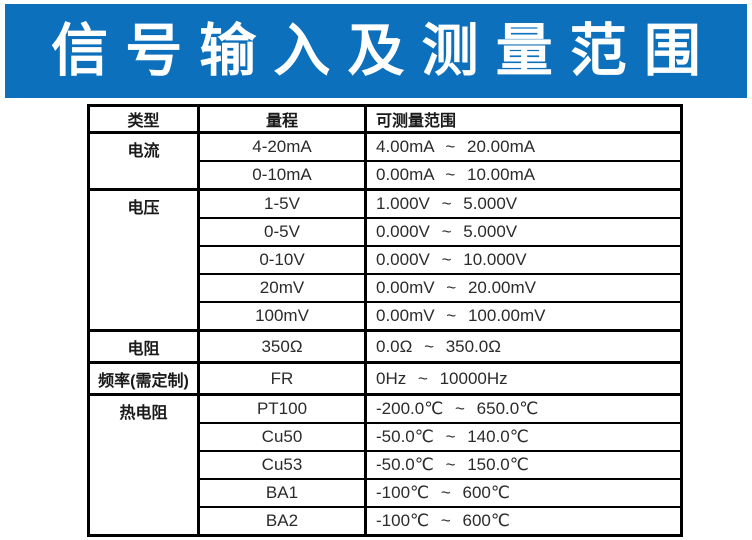 This screenshot has height=540, width=752. Describe the element at coordinates (282, 260) in the screenshot. I see `range-cell: 0-10V` at that location.